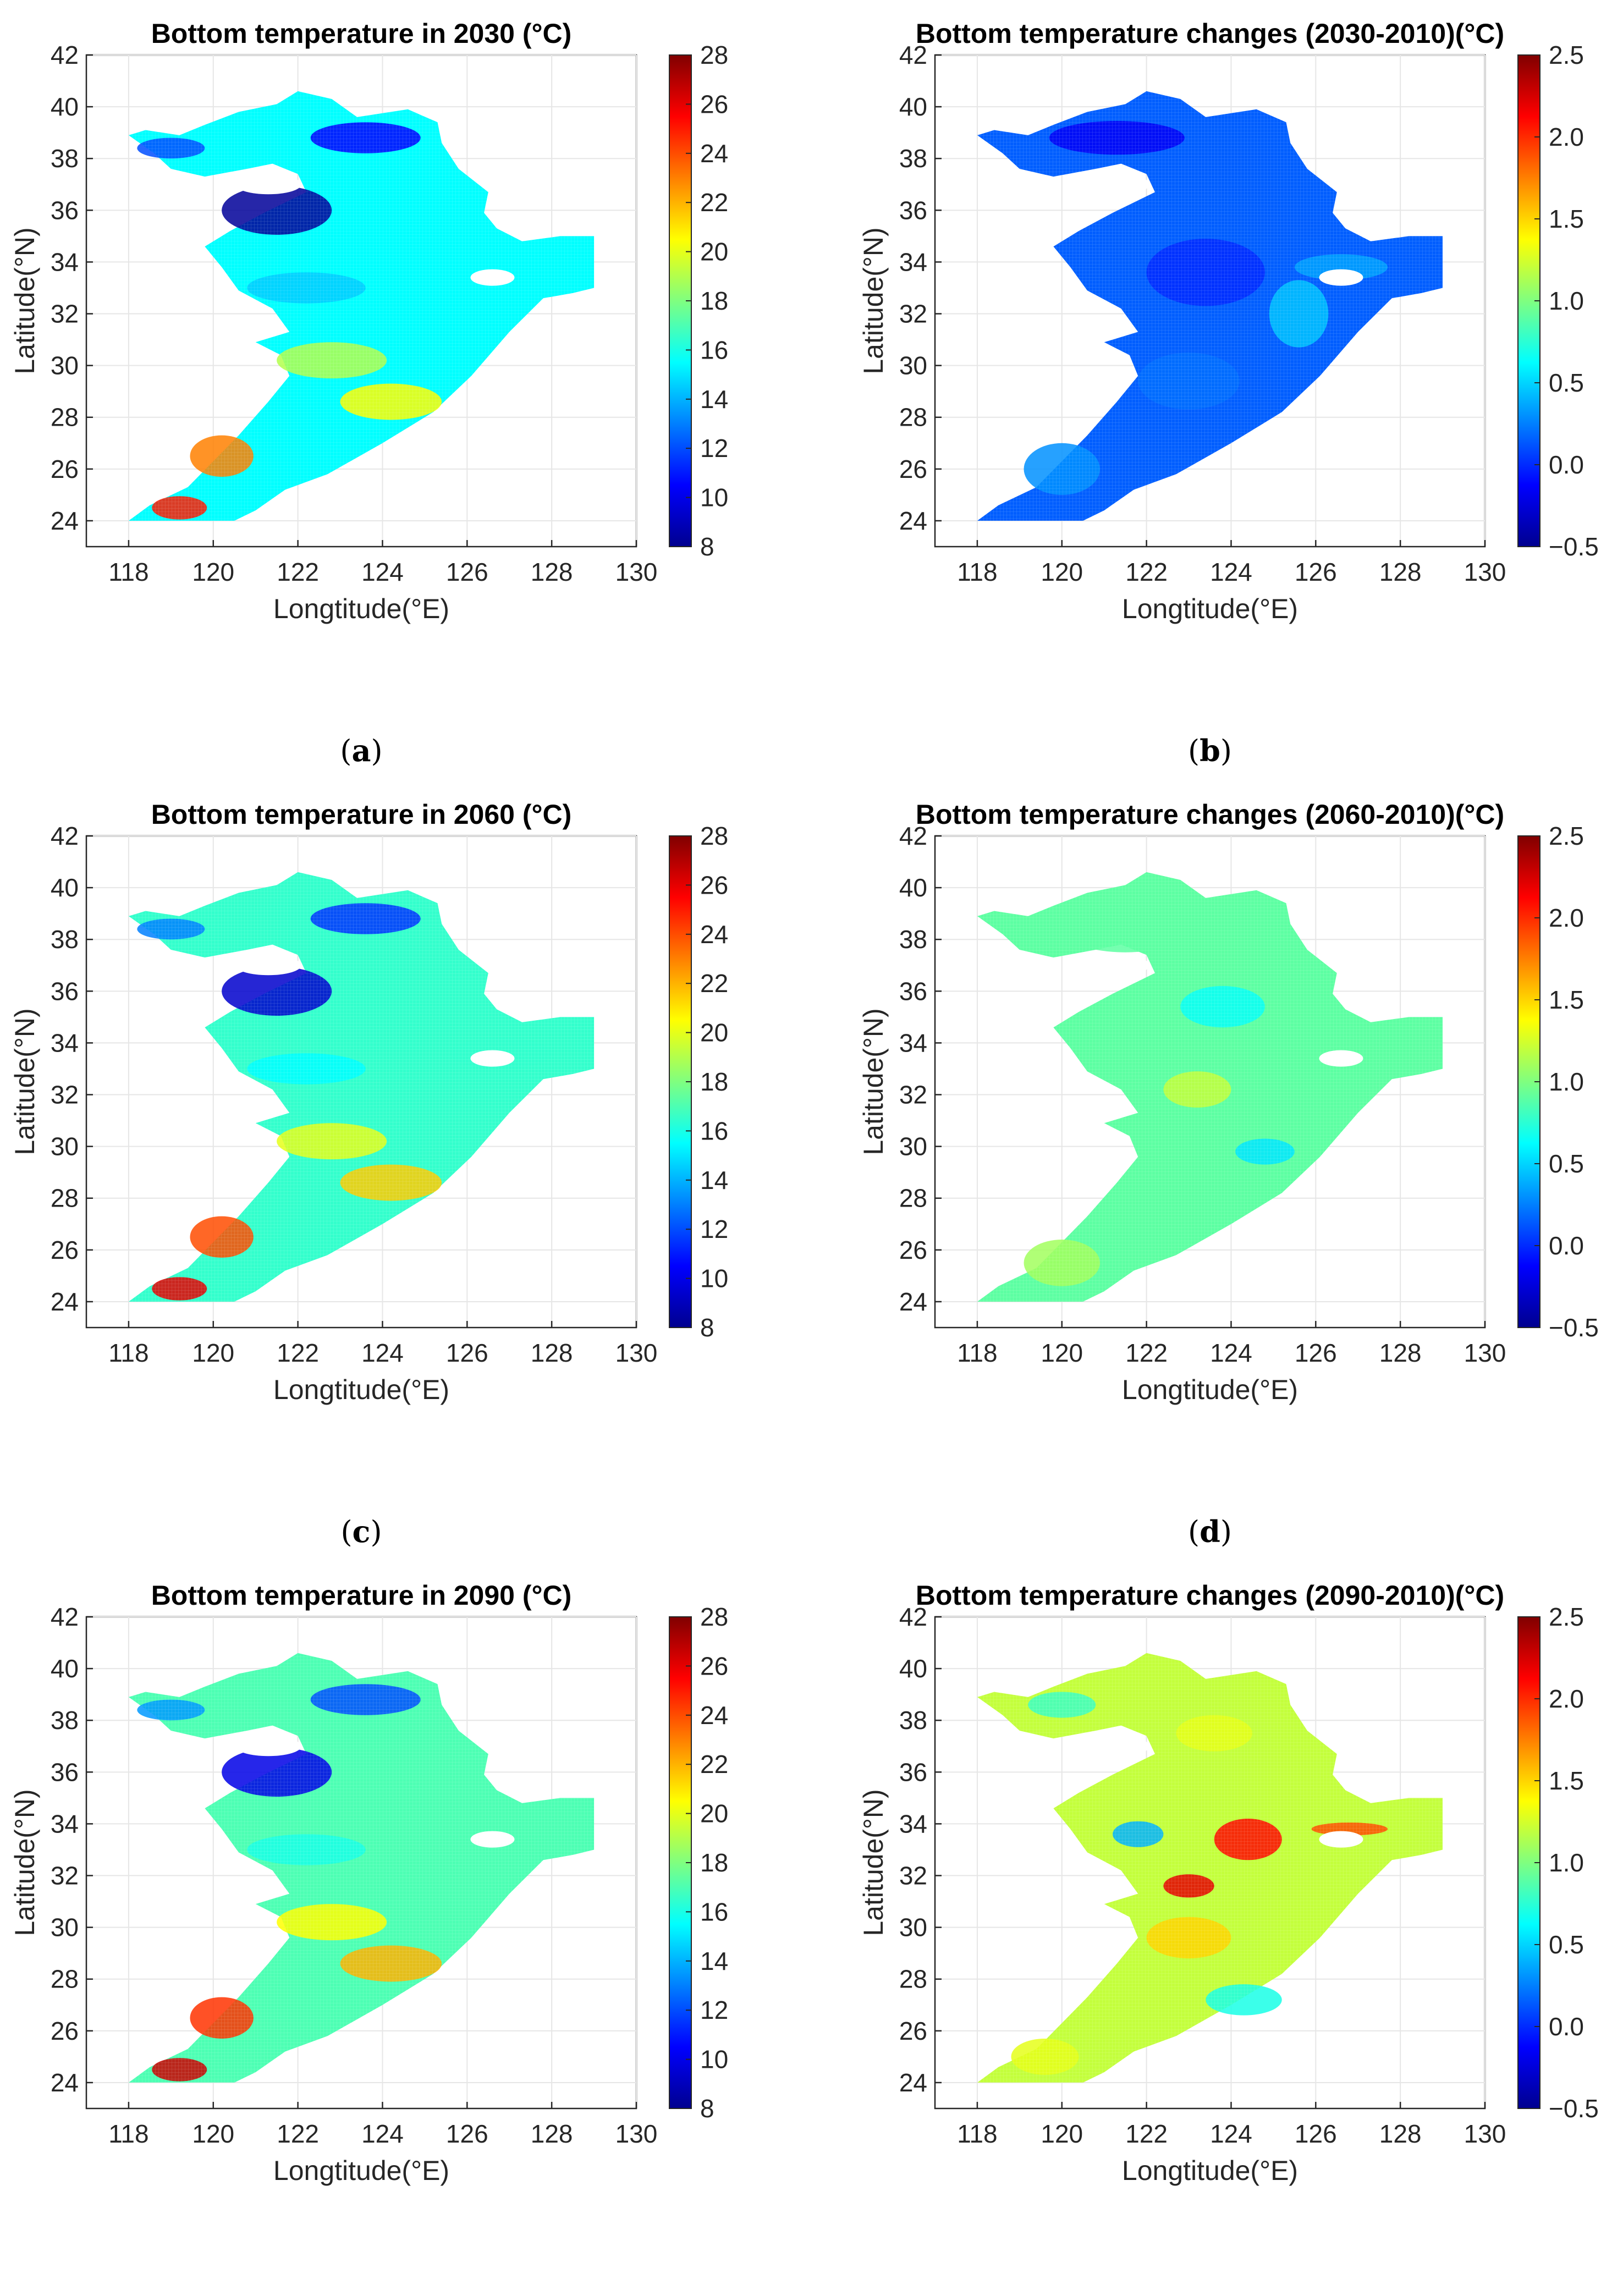 This screenshot has height=2296, width=1612. Describe the element at coordinates (361, 34) in the screenshot. I see `panel-title: Bottom temperature in 2030 (°C)` at that location.